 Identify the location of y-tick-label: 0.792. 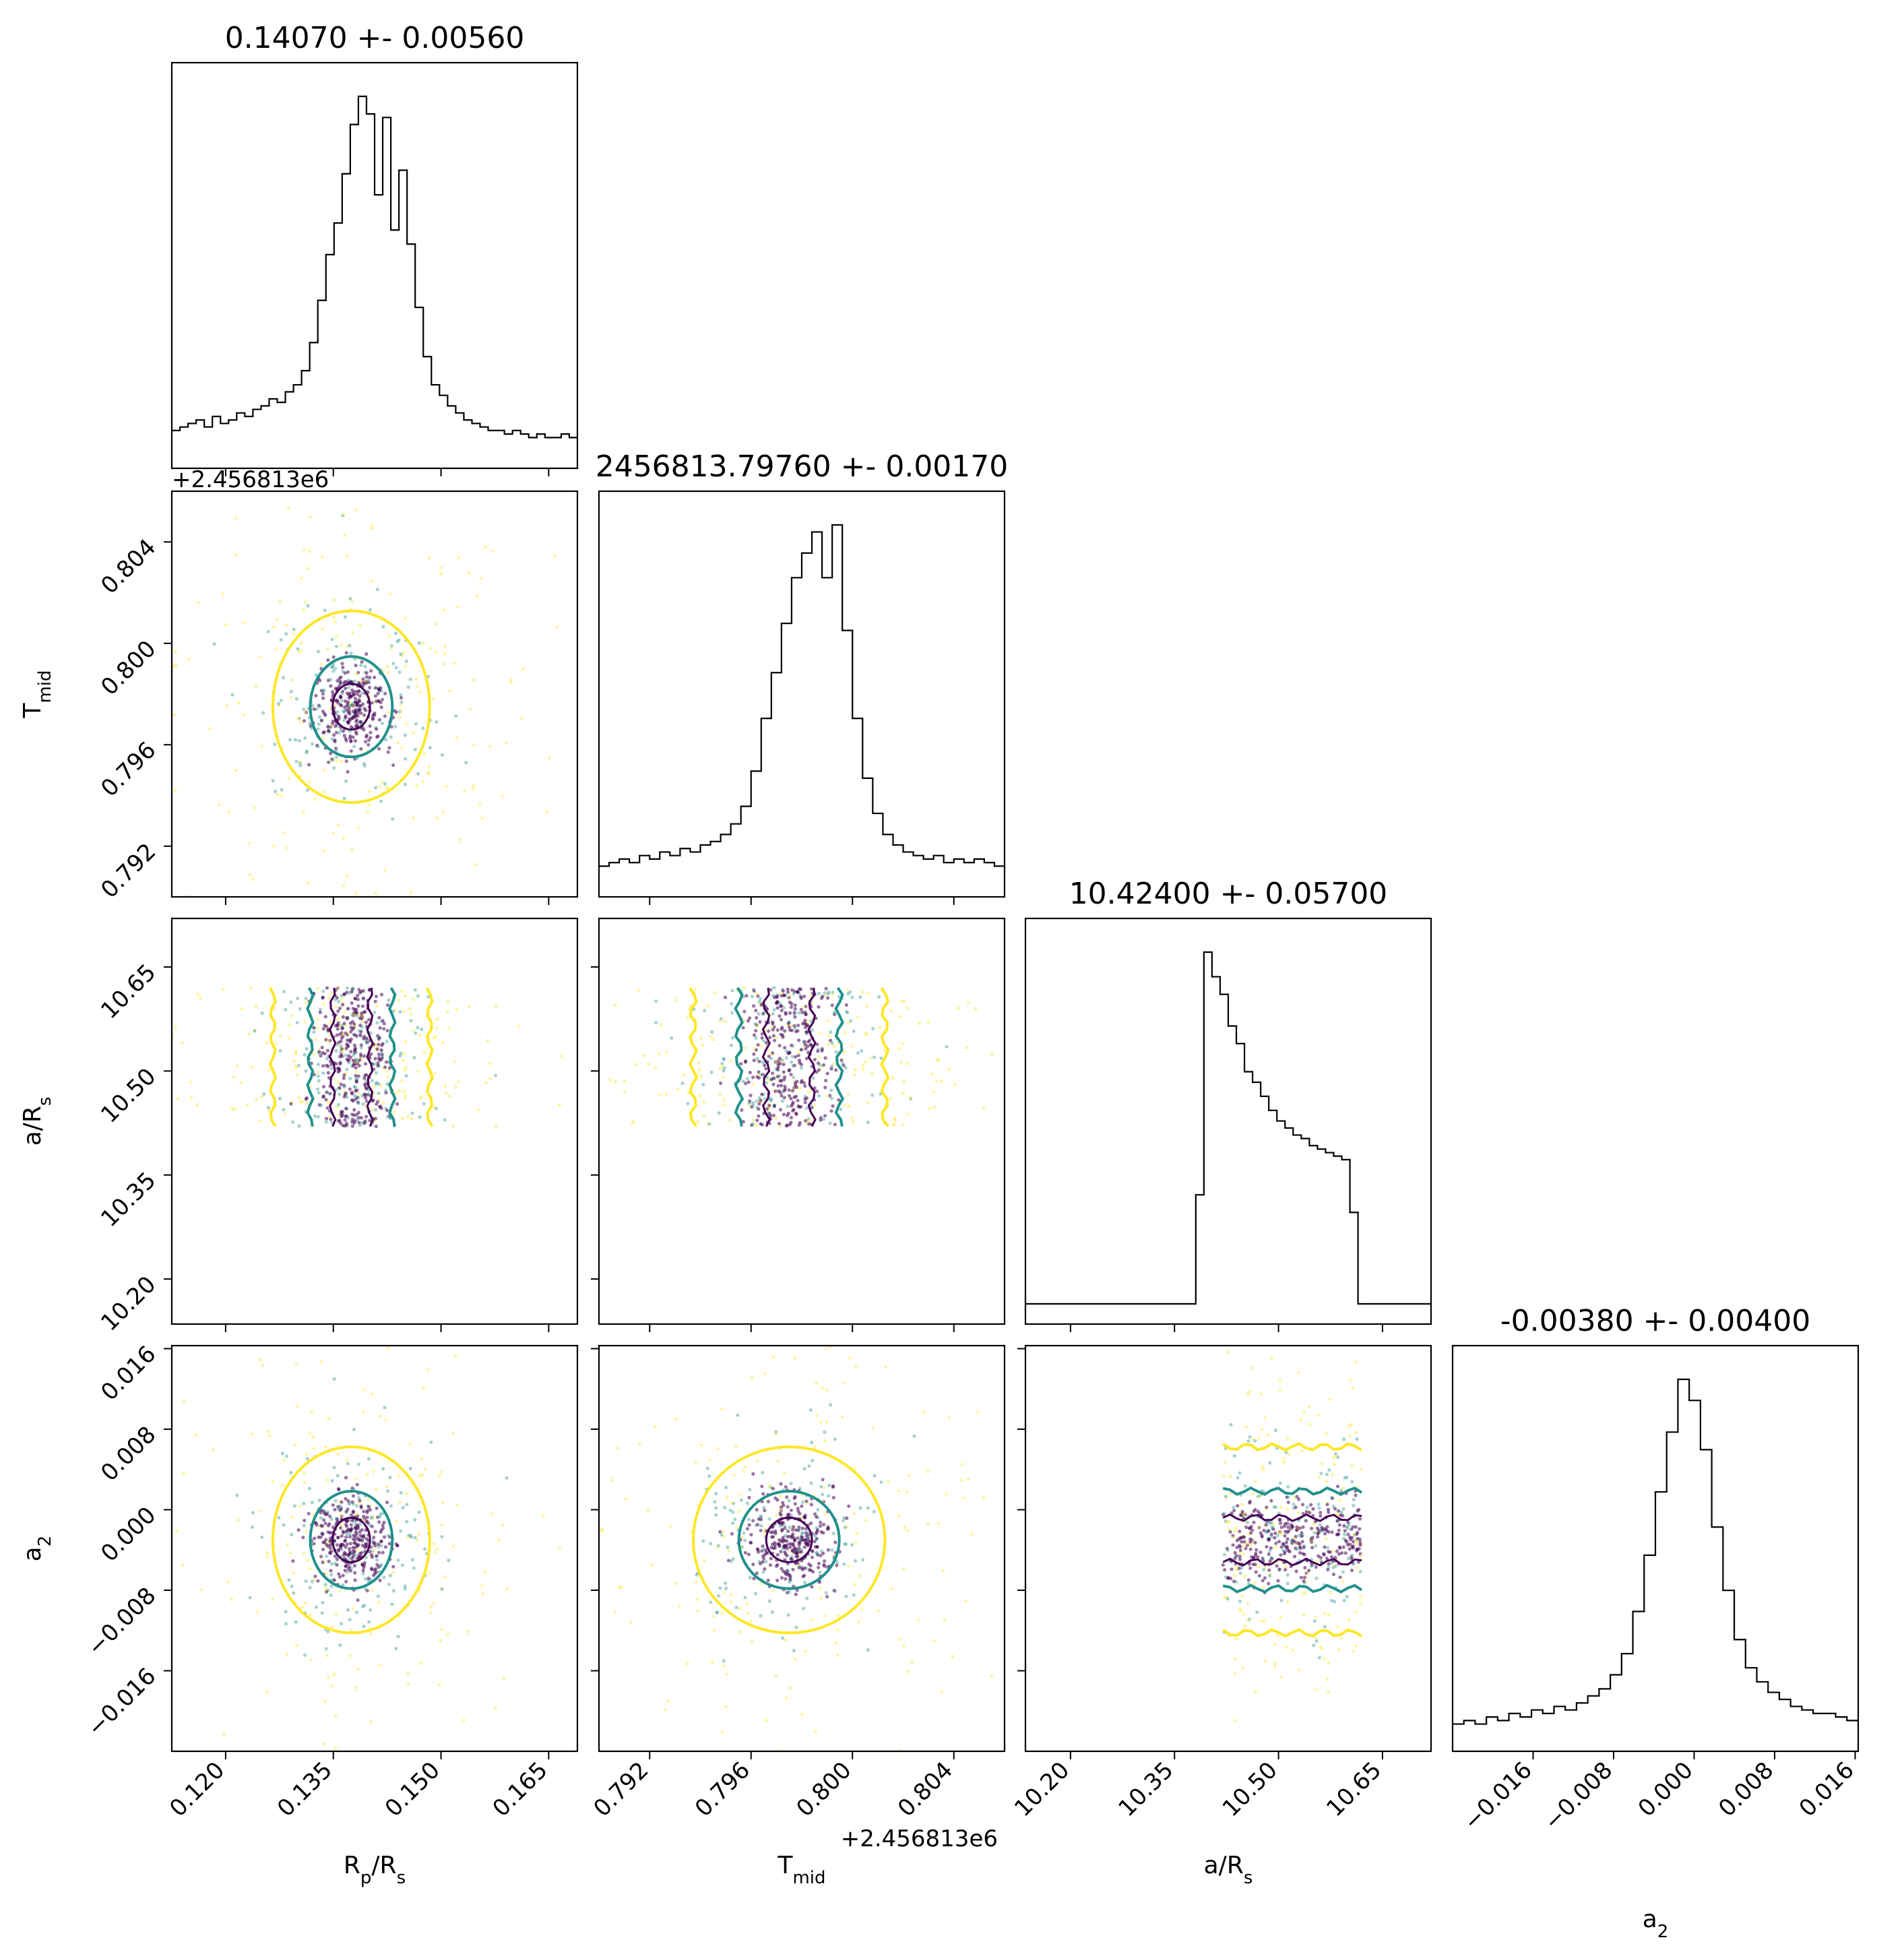
(128, 871).